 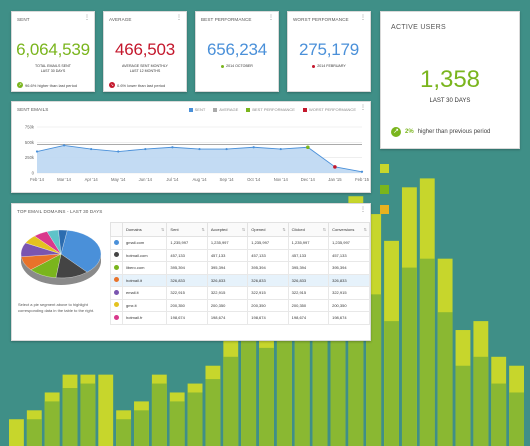 What do you see at coordinates (227, 243) in the screenshot?
I see `table-cell-accepted: 1,235,997` at bounding box center [227, 243].